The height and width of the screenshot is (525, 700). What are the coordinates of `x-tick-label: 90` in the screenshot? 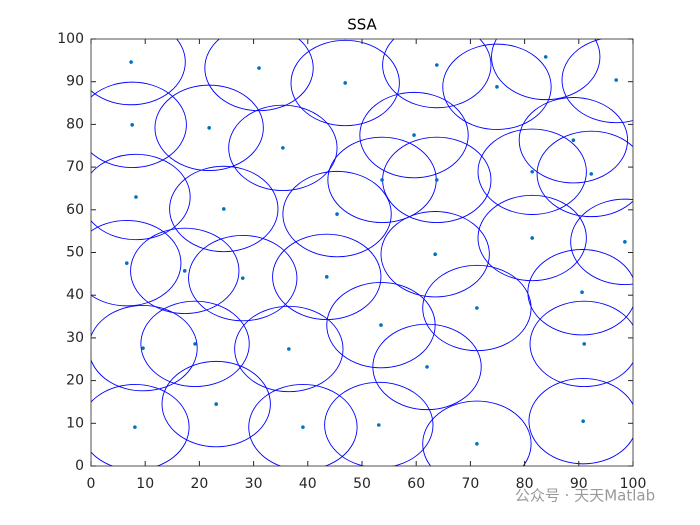 It's located at (579, 484).